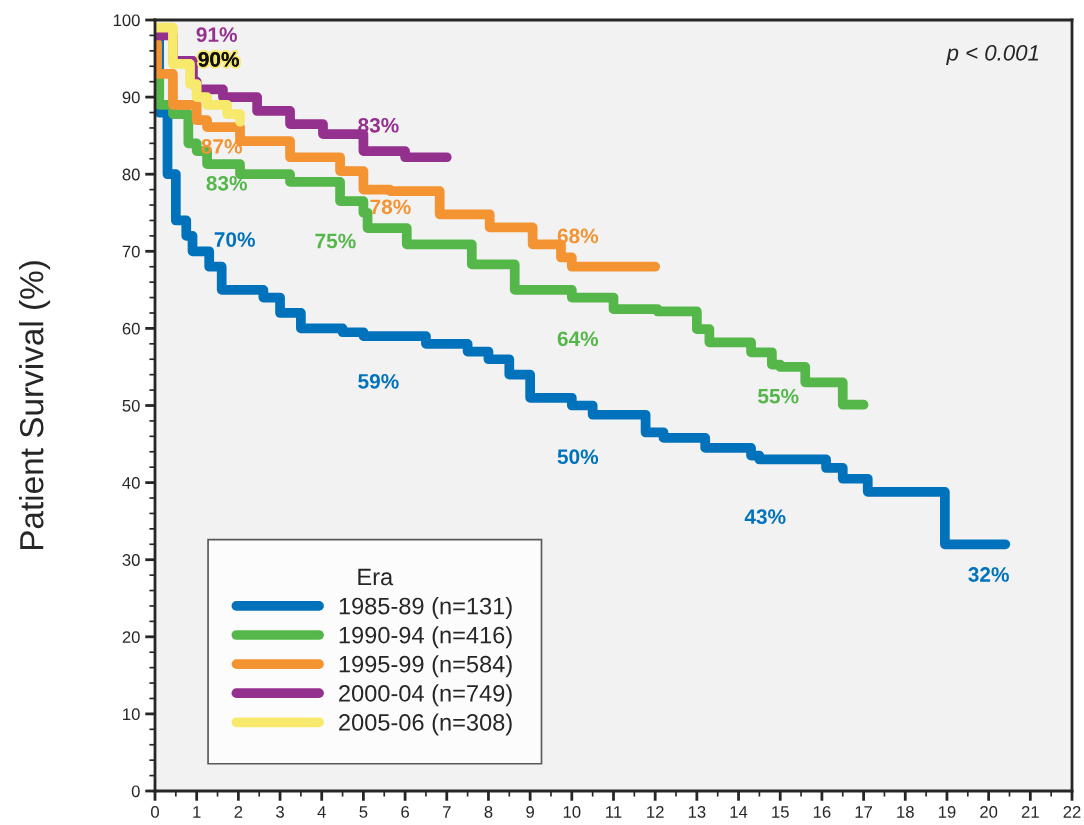 The image size is (1084, 825). What do you see at coordinates (425, 666) in the screenshot?
I see `legend-label: 1995-99 (n=584)` at bounding box center [425, 666].